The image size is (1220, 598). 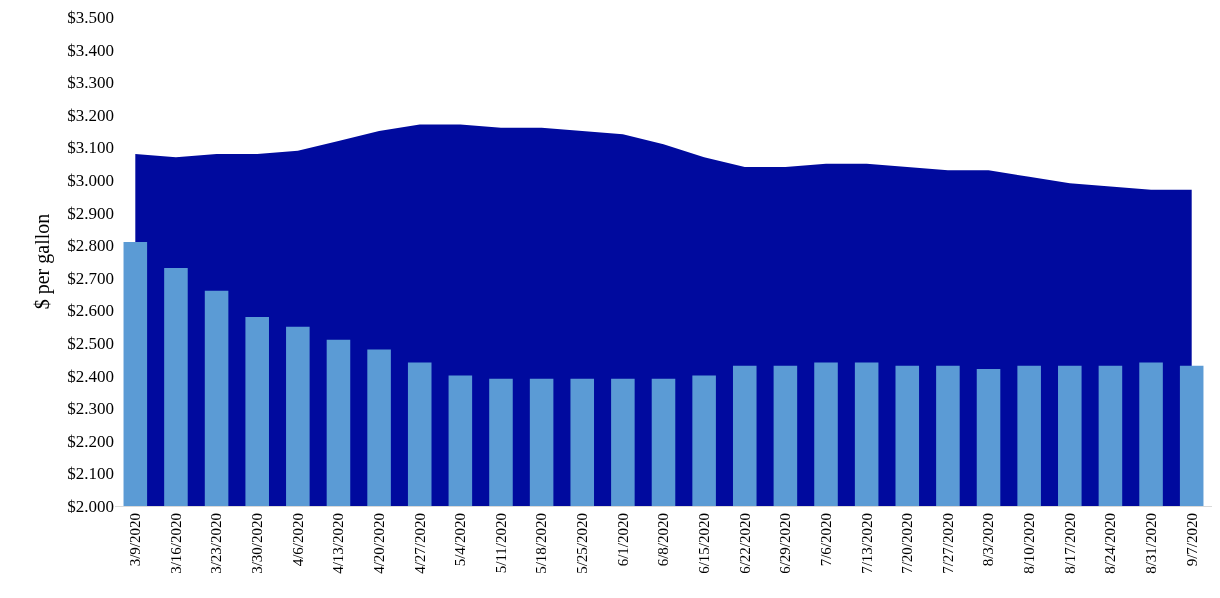 What do you see at coordinates (216, 543) in the screenshot?
I see `x-tick-label: 3/23/2020` at bounding box center [216, 543].